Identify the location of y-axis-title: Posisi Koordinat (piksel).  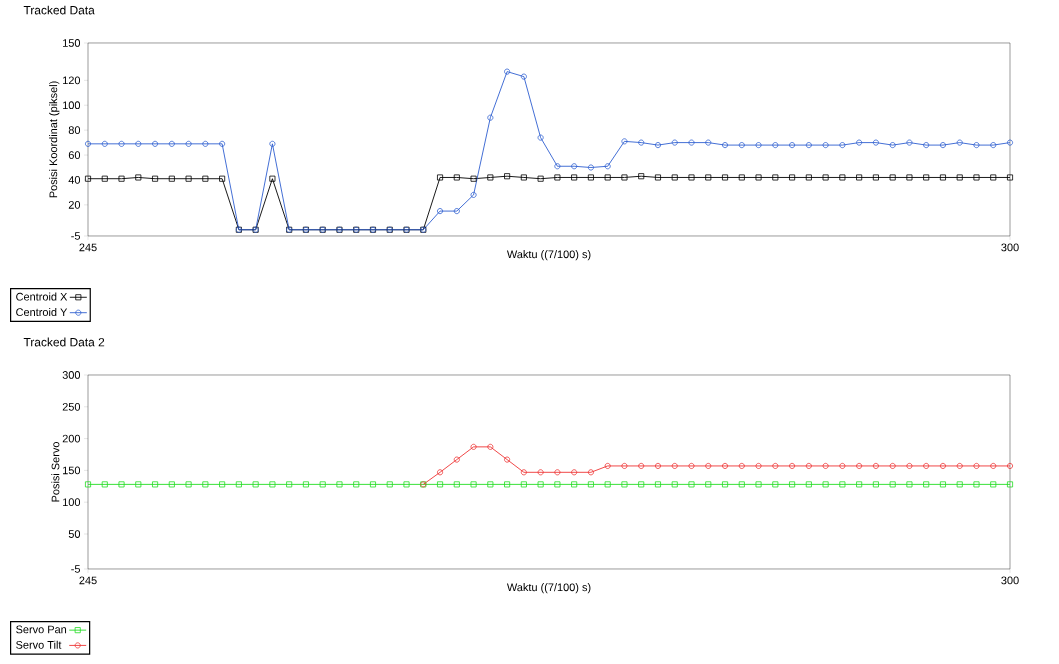
(54, 139).